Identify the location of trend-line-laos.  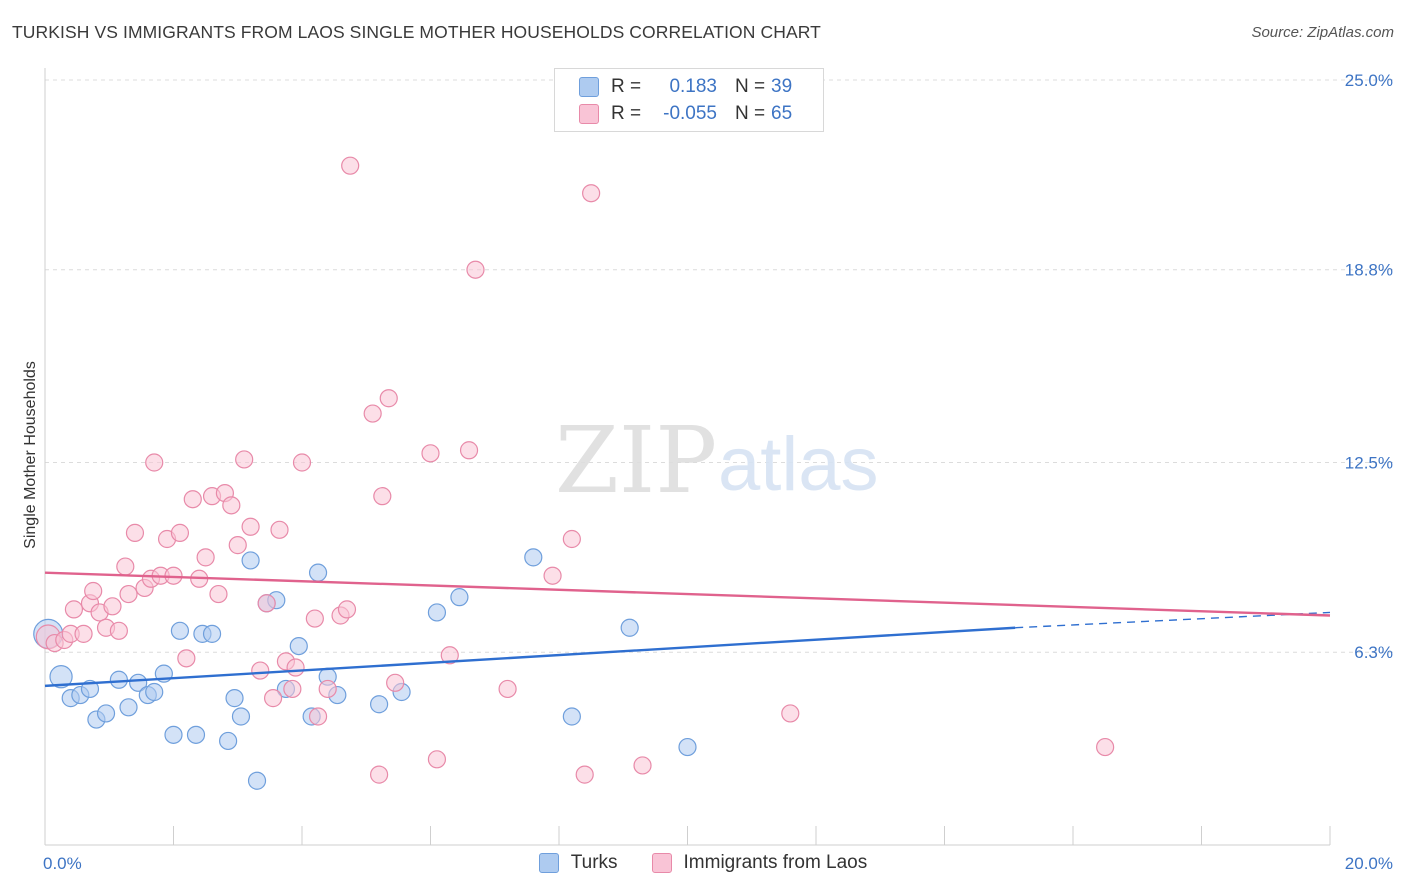
(687, 594).